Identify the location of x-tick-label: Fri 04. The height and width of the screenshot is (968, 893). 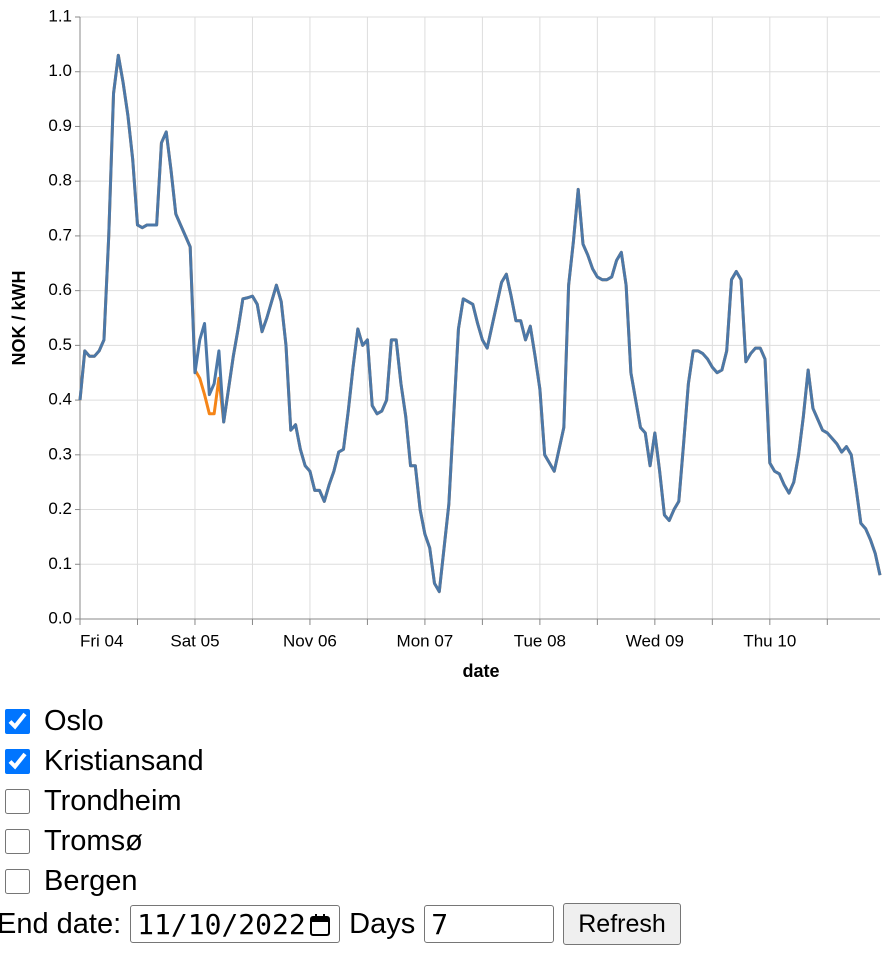
(101, 640).